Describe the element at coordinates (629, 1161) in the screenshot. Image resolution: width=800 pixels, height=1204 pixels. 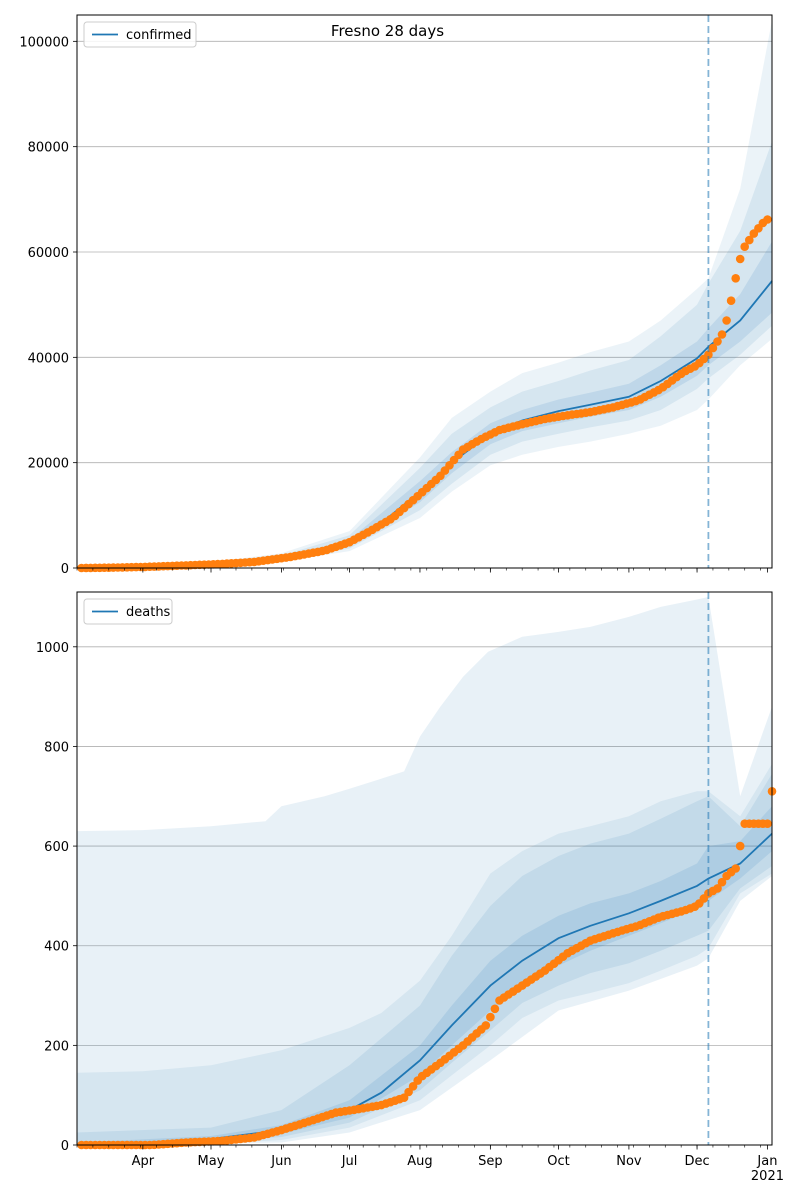
I see `deaths-x-tick-label: Nov` at that location.